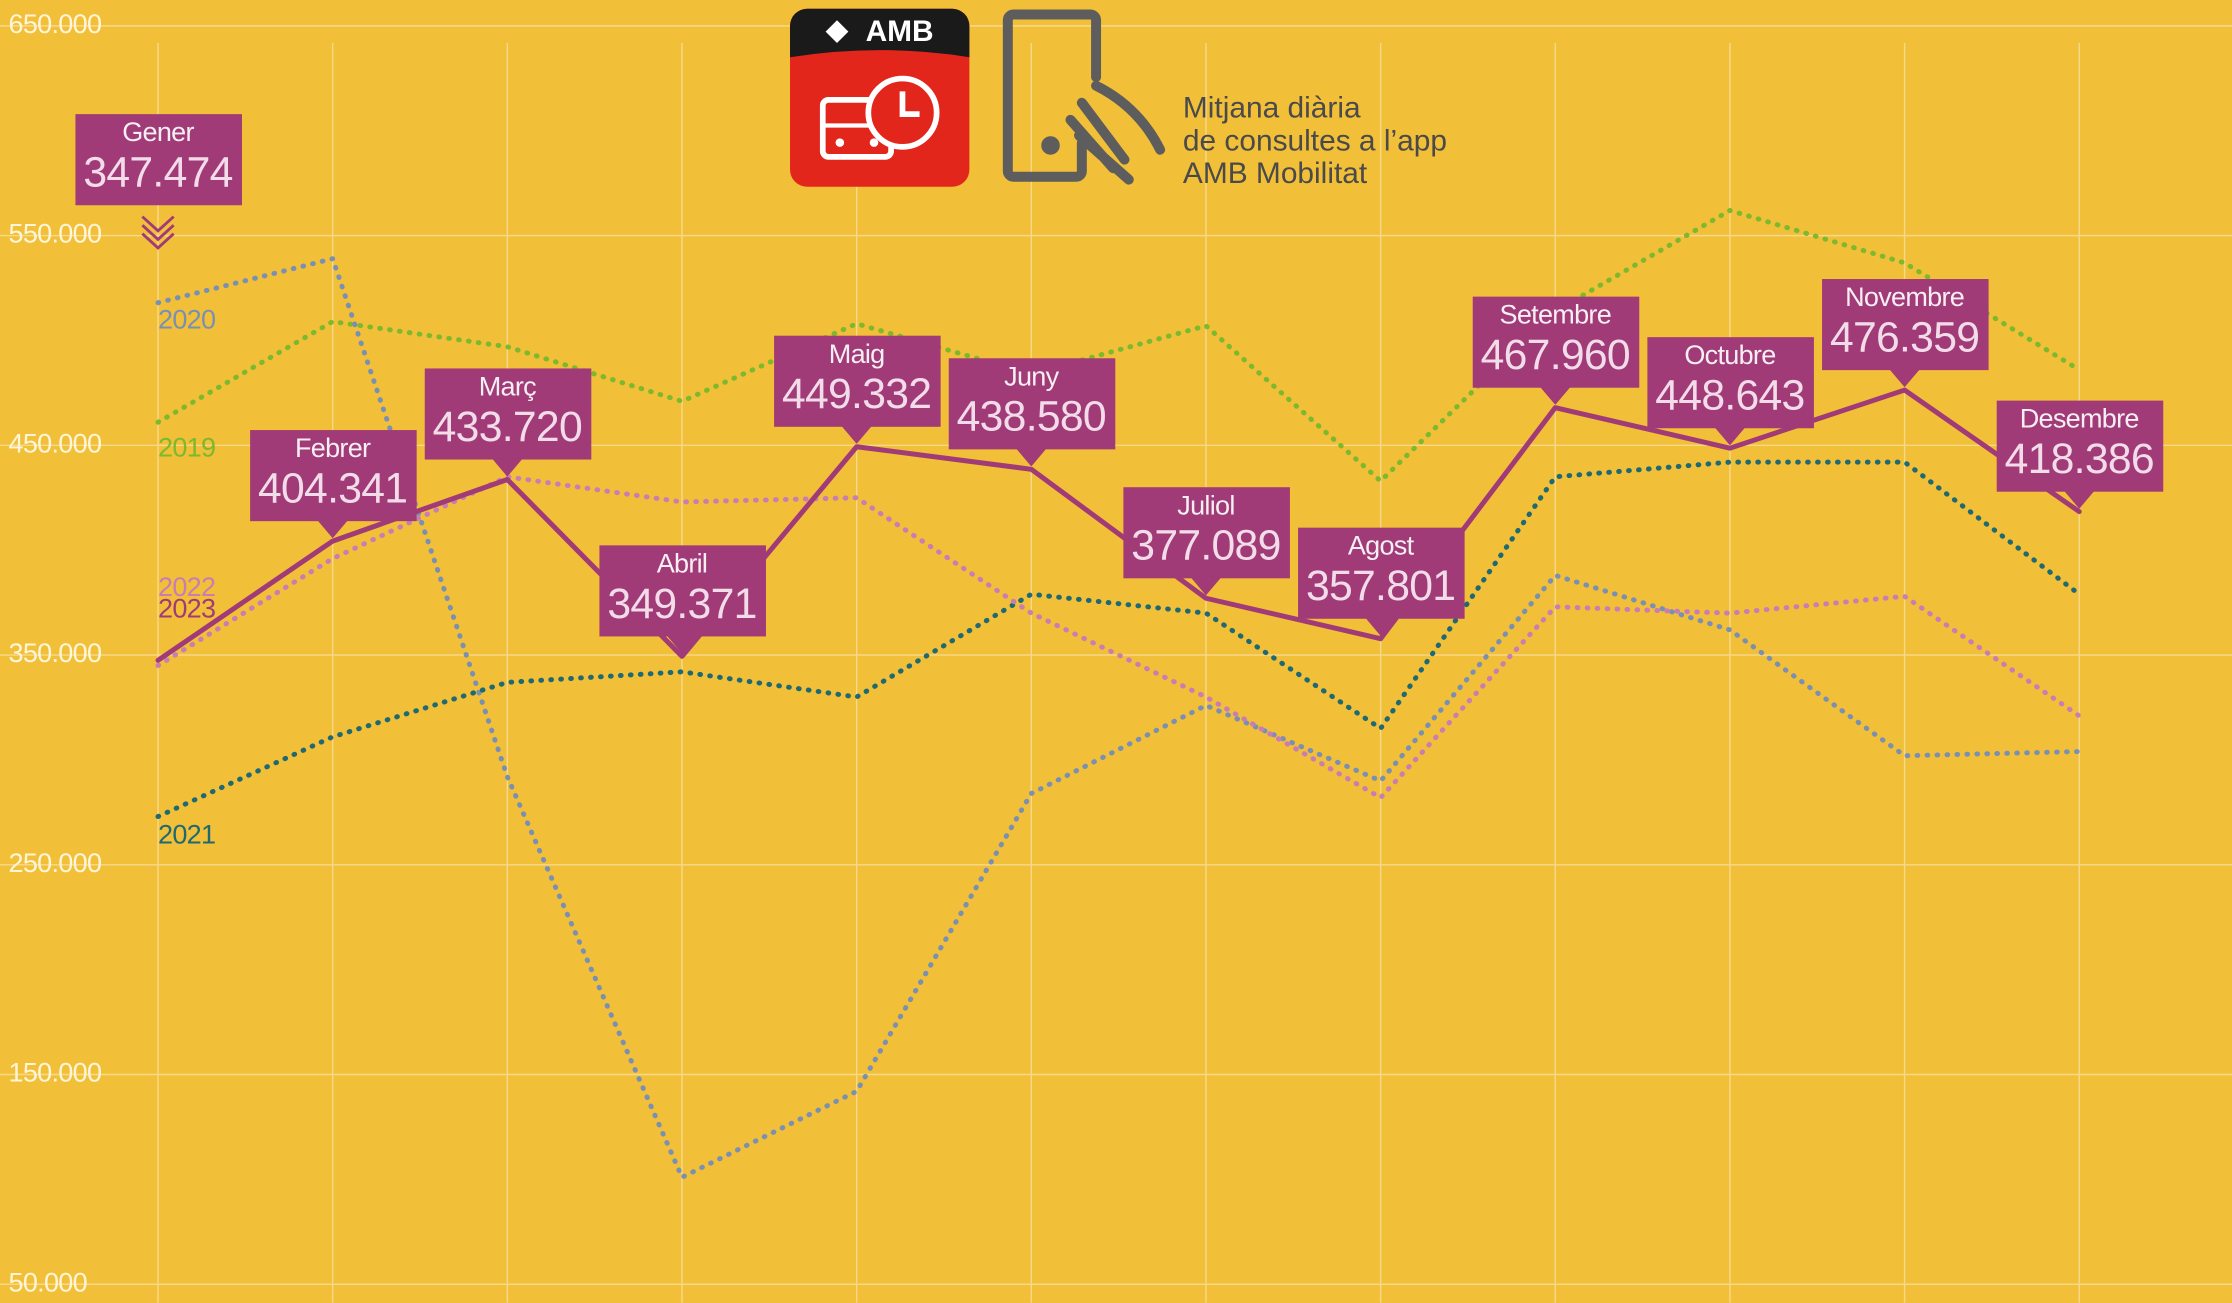  What do you see at coordinates (157, 173) in the screenshot?
I see `value-label: 347.474` at bounding box center [157, 173].